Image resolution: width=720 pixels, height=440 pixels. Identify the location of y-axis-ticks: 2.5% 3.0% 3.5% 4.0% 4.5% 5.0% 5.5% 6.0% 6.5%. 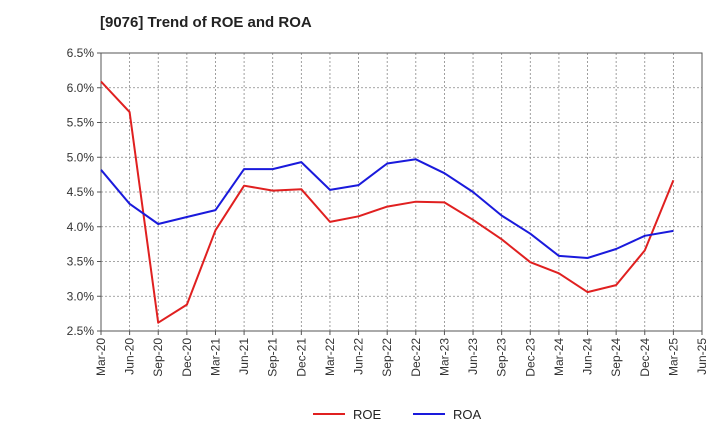
(84, 192).